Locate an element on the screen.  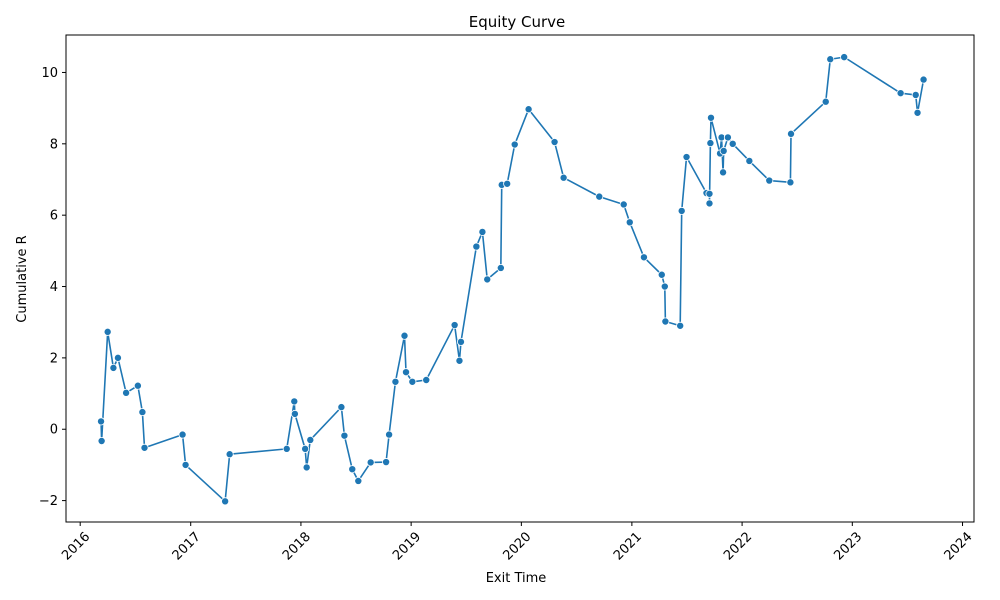
y-tick-label: 6 is located at coordinates (54, 216).